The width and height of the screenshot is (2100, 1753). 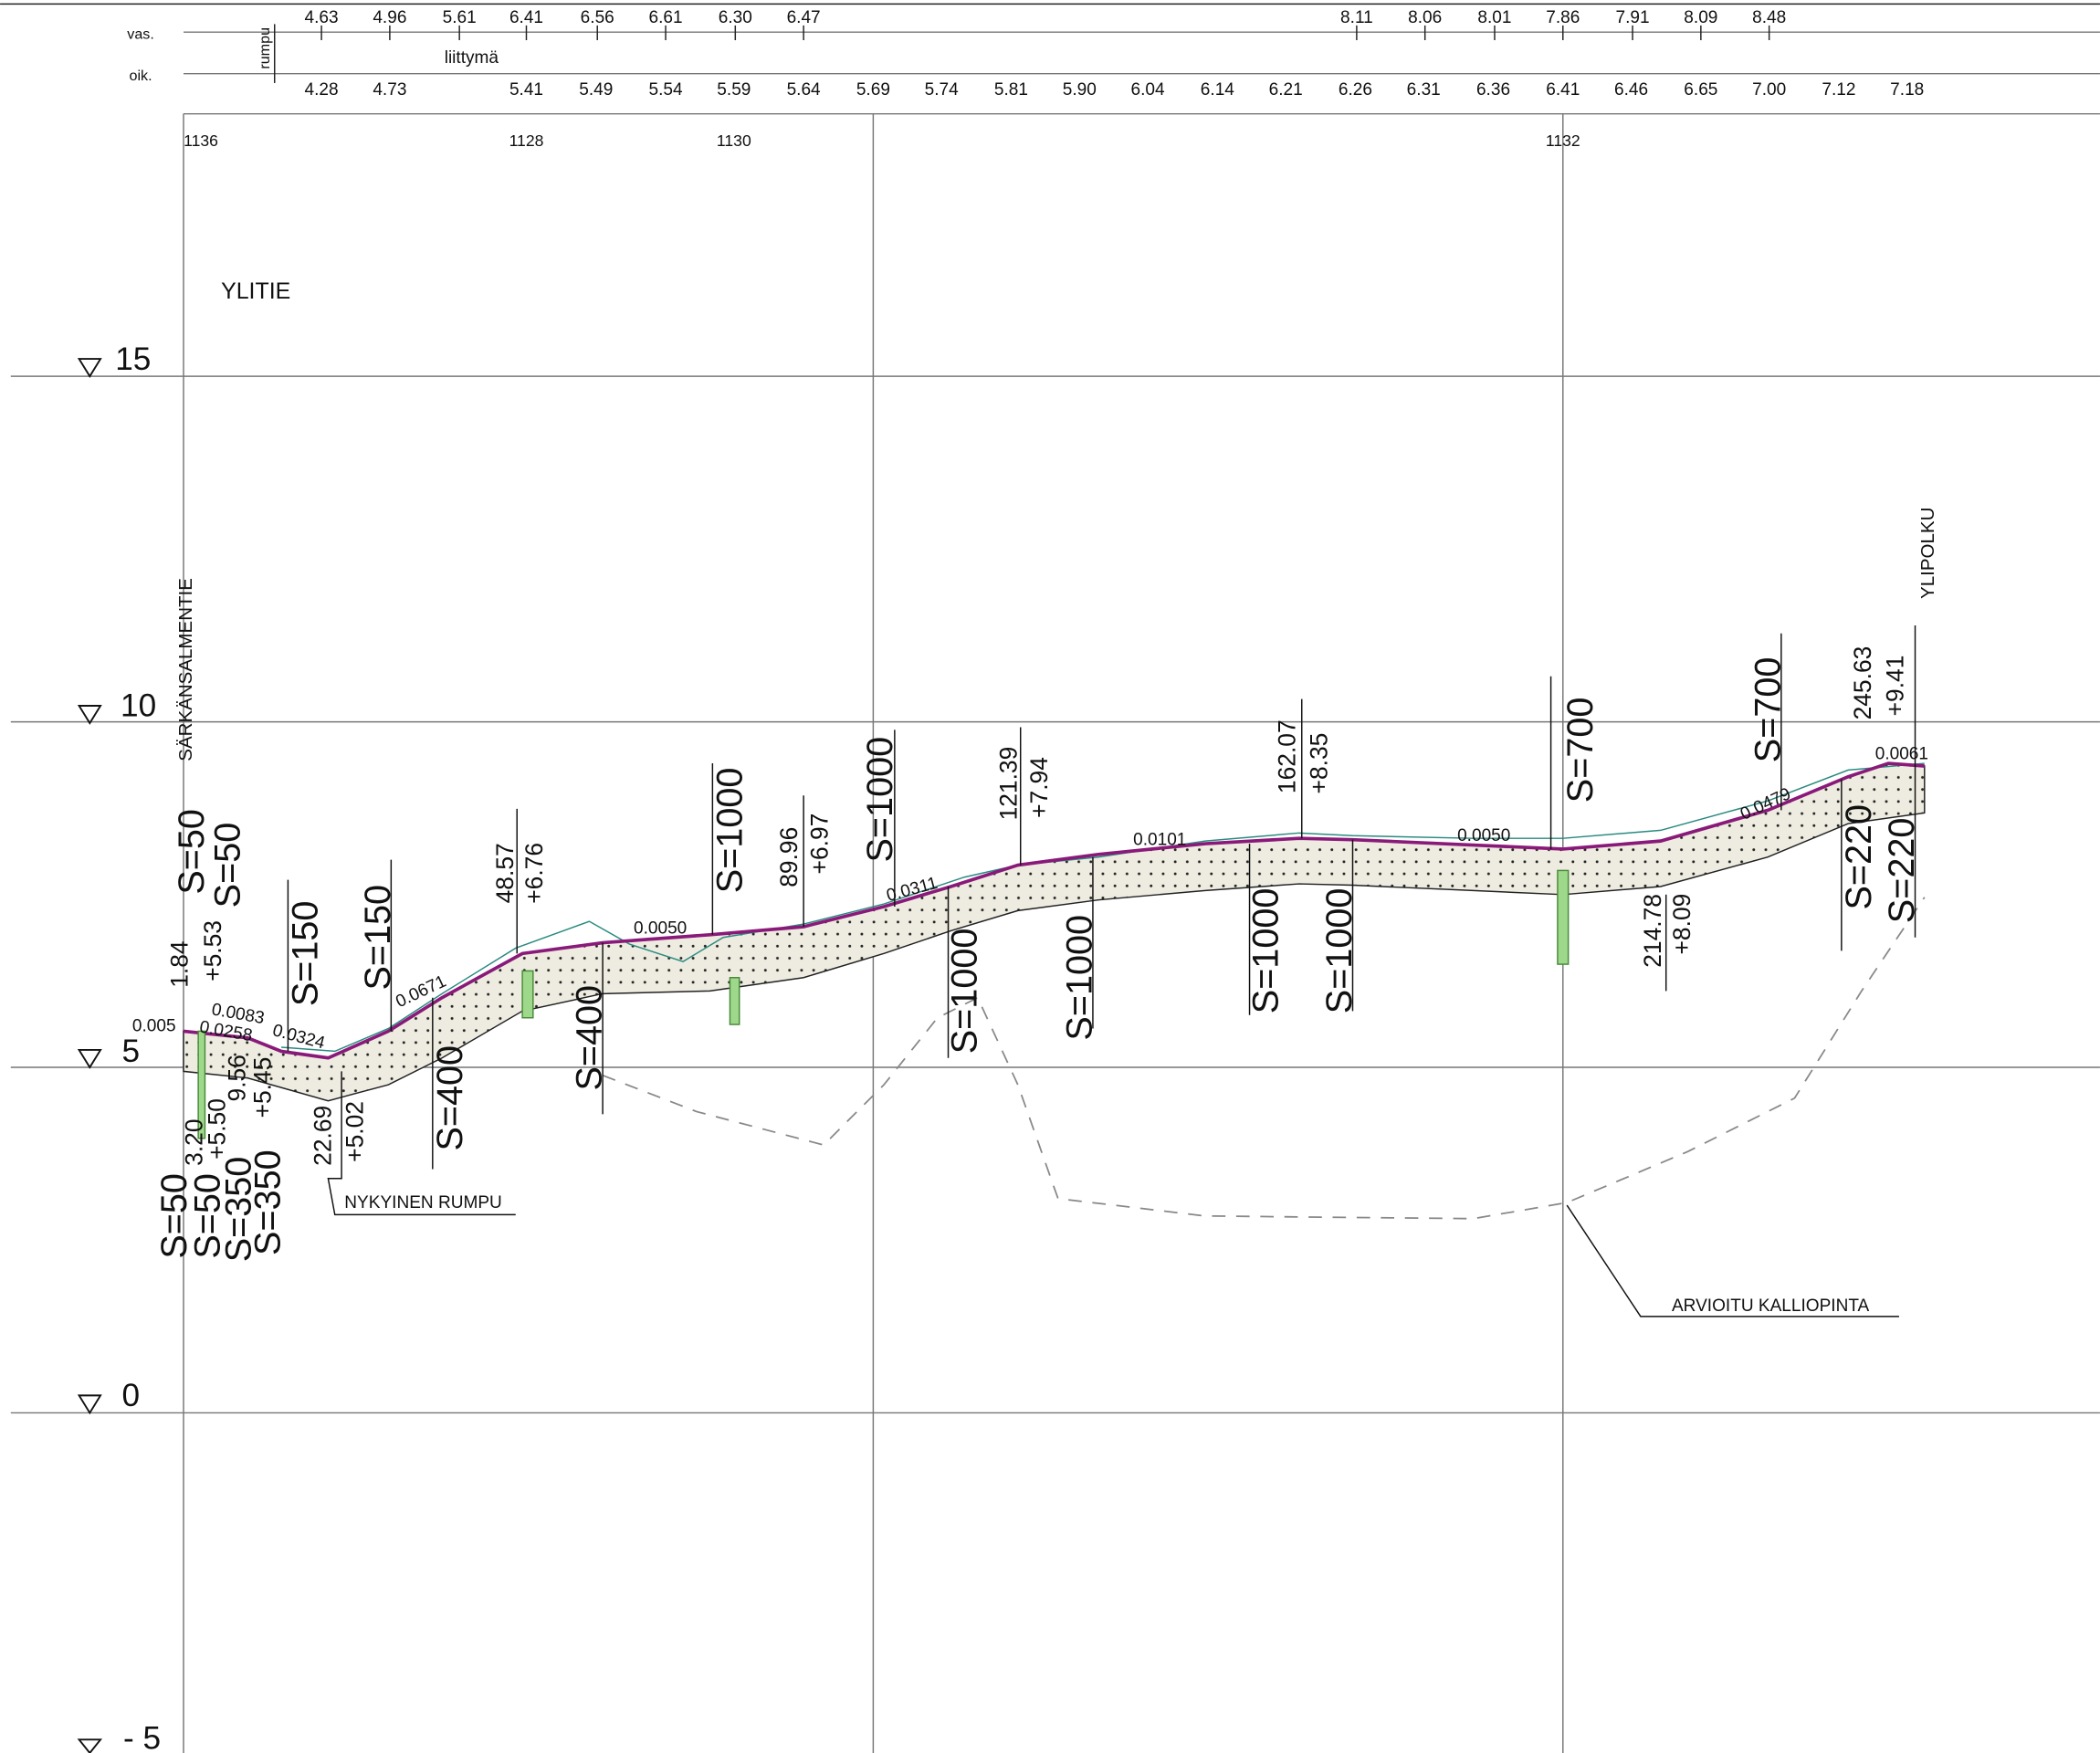 I want to click on right-edge-height: 5.81, so click(x=1011, y=90).